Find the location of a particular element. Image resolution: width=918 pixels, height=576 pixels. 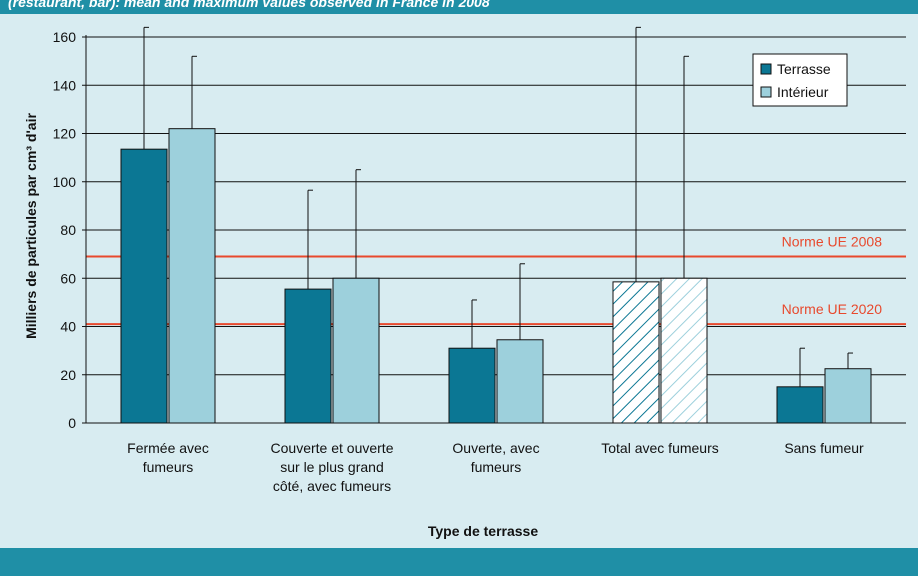

y-tick-label: 160 is located at coordinates (65, 37).